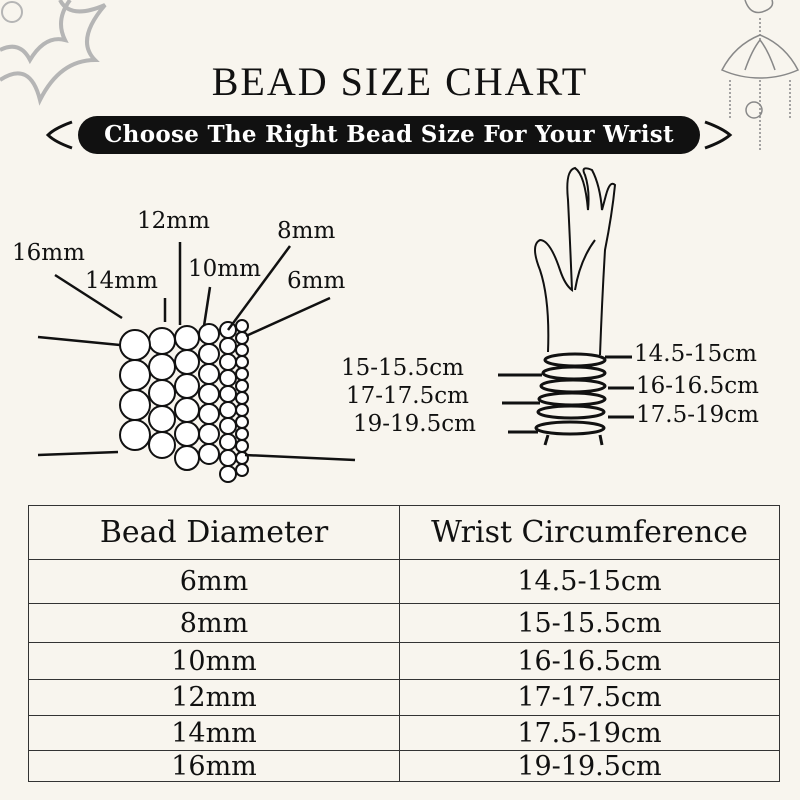 The image size is (800, 800). I want to click on wrist-label-right-1: 14.5-15cm, so click(695, 354).